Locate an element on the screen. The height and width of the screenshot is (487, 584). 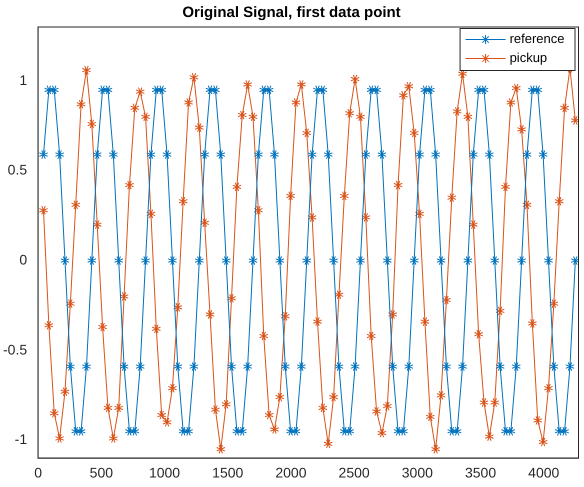
chart-title: Original Signal, first data point is located at coordinates (291, 13).